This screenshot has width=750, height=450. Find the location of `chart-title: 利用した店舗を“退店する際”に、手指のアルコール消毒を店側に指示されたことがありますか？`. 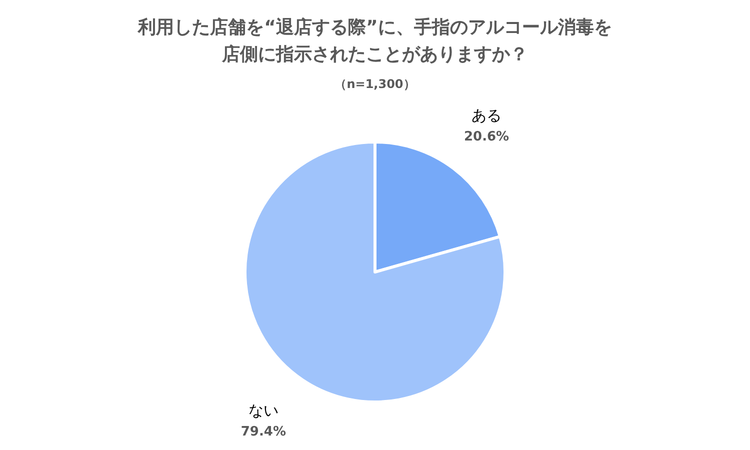

chart-title: 利用した店舗を“退店する際”に、手指のアルコール消毒を店側に指示されたことがありますか？ is located at coordinates (374, 41).